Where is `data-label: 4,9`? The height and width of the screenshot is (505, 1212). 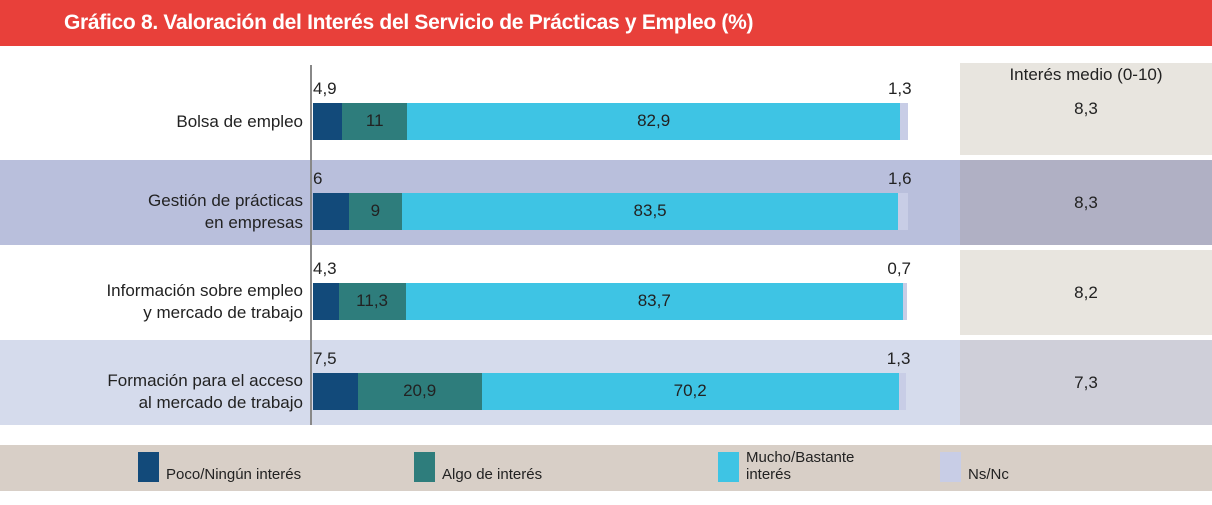
data-label: 4,9 is located at coordinates (325, 88).